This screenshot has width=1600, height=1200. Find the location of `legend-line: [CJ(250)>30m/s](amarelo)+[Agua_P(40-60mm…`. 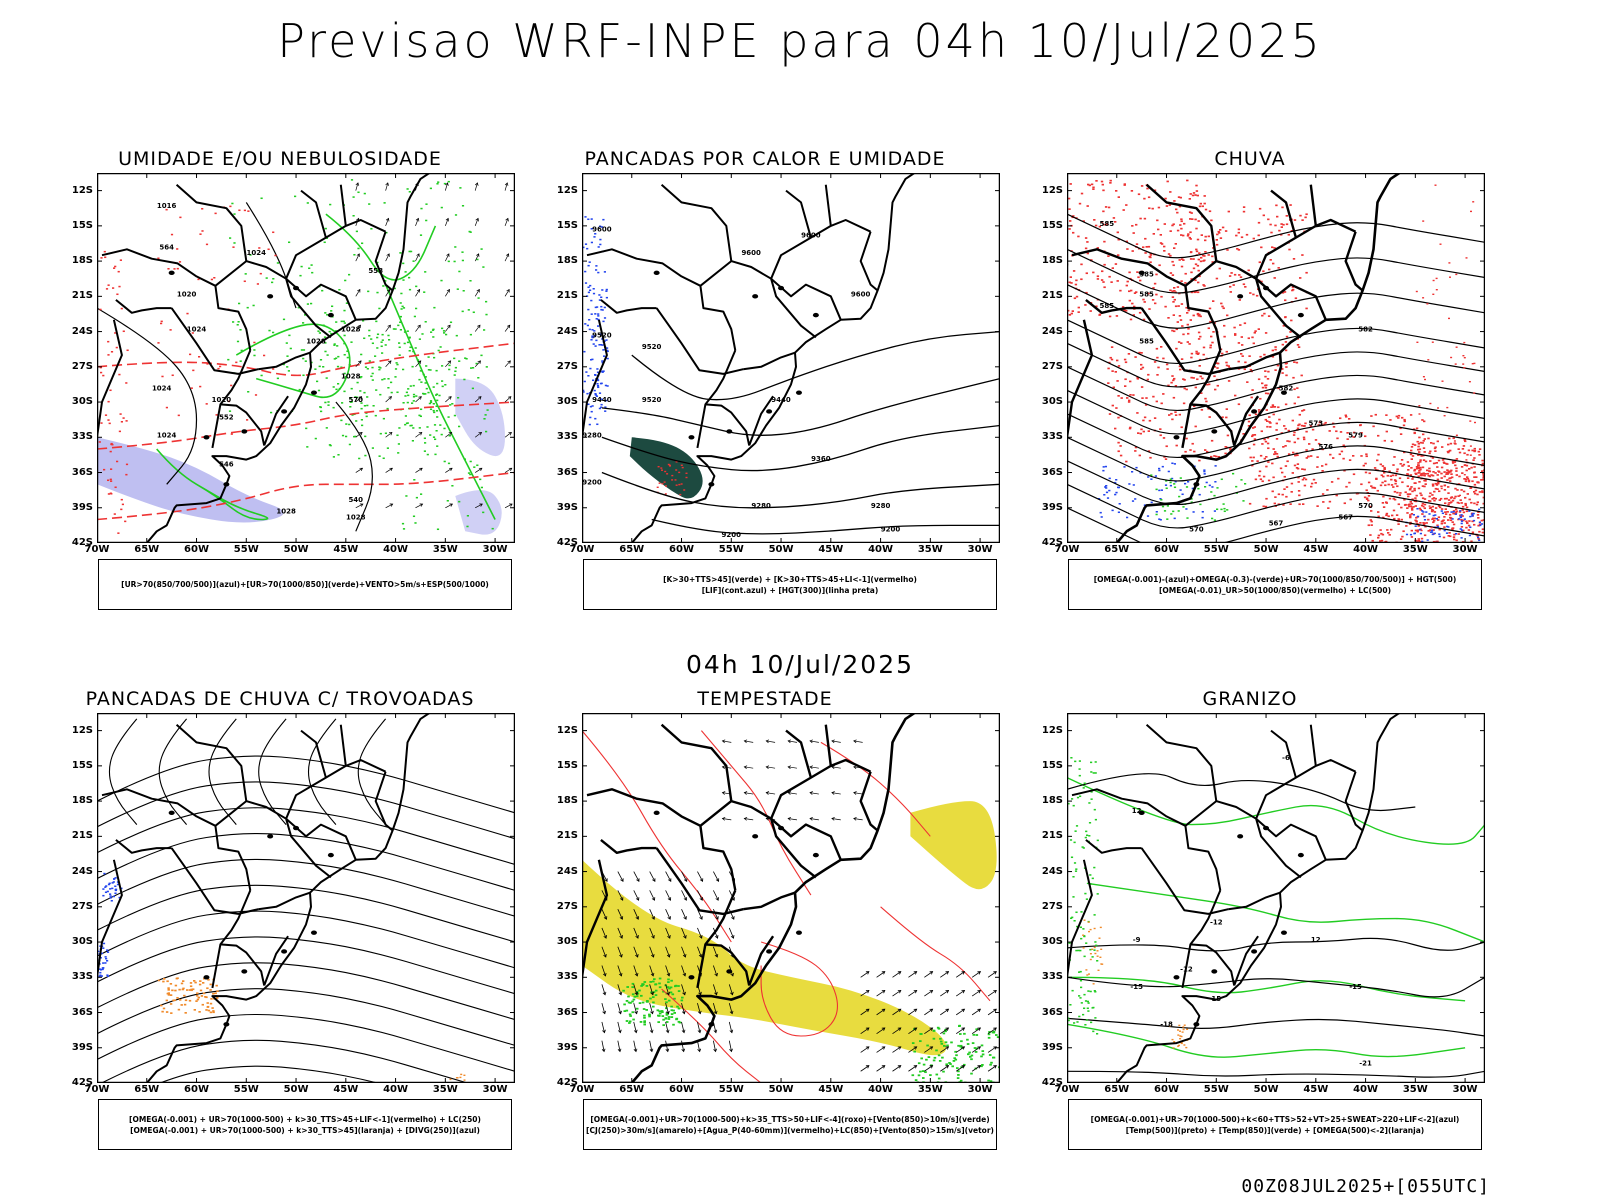

legend-line: [CJ(250)>30m/s](amarelo)+[Agua_P(40-60mm… is located at coordinates (790, 1130).